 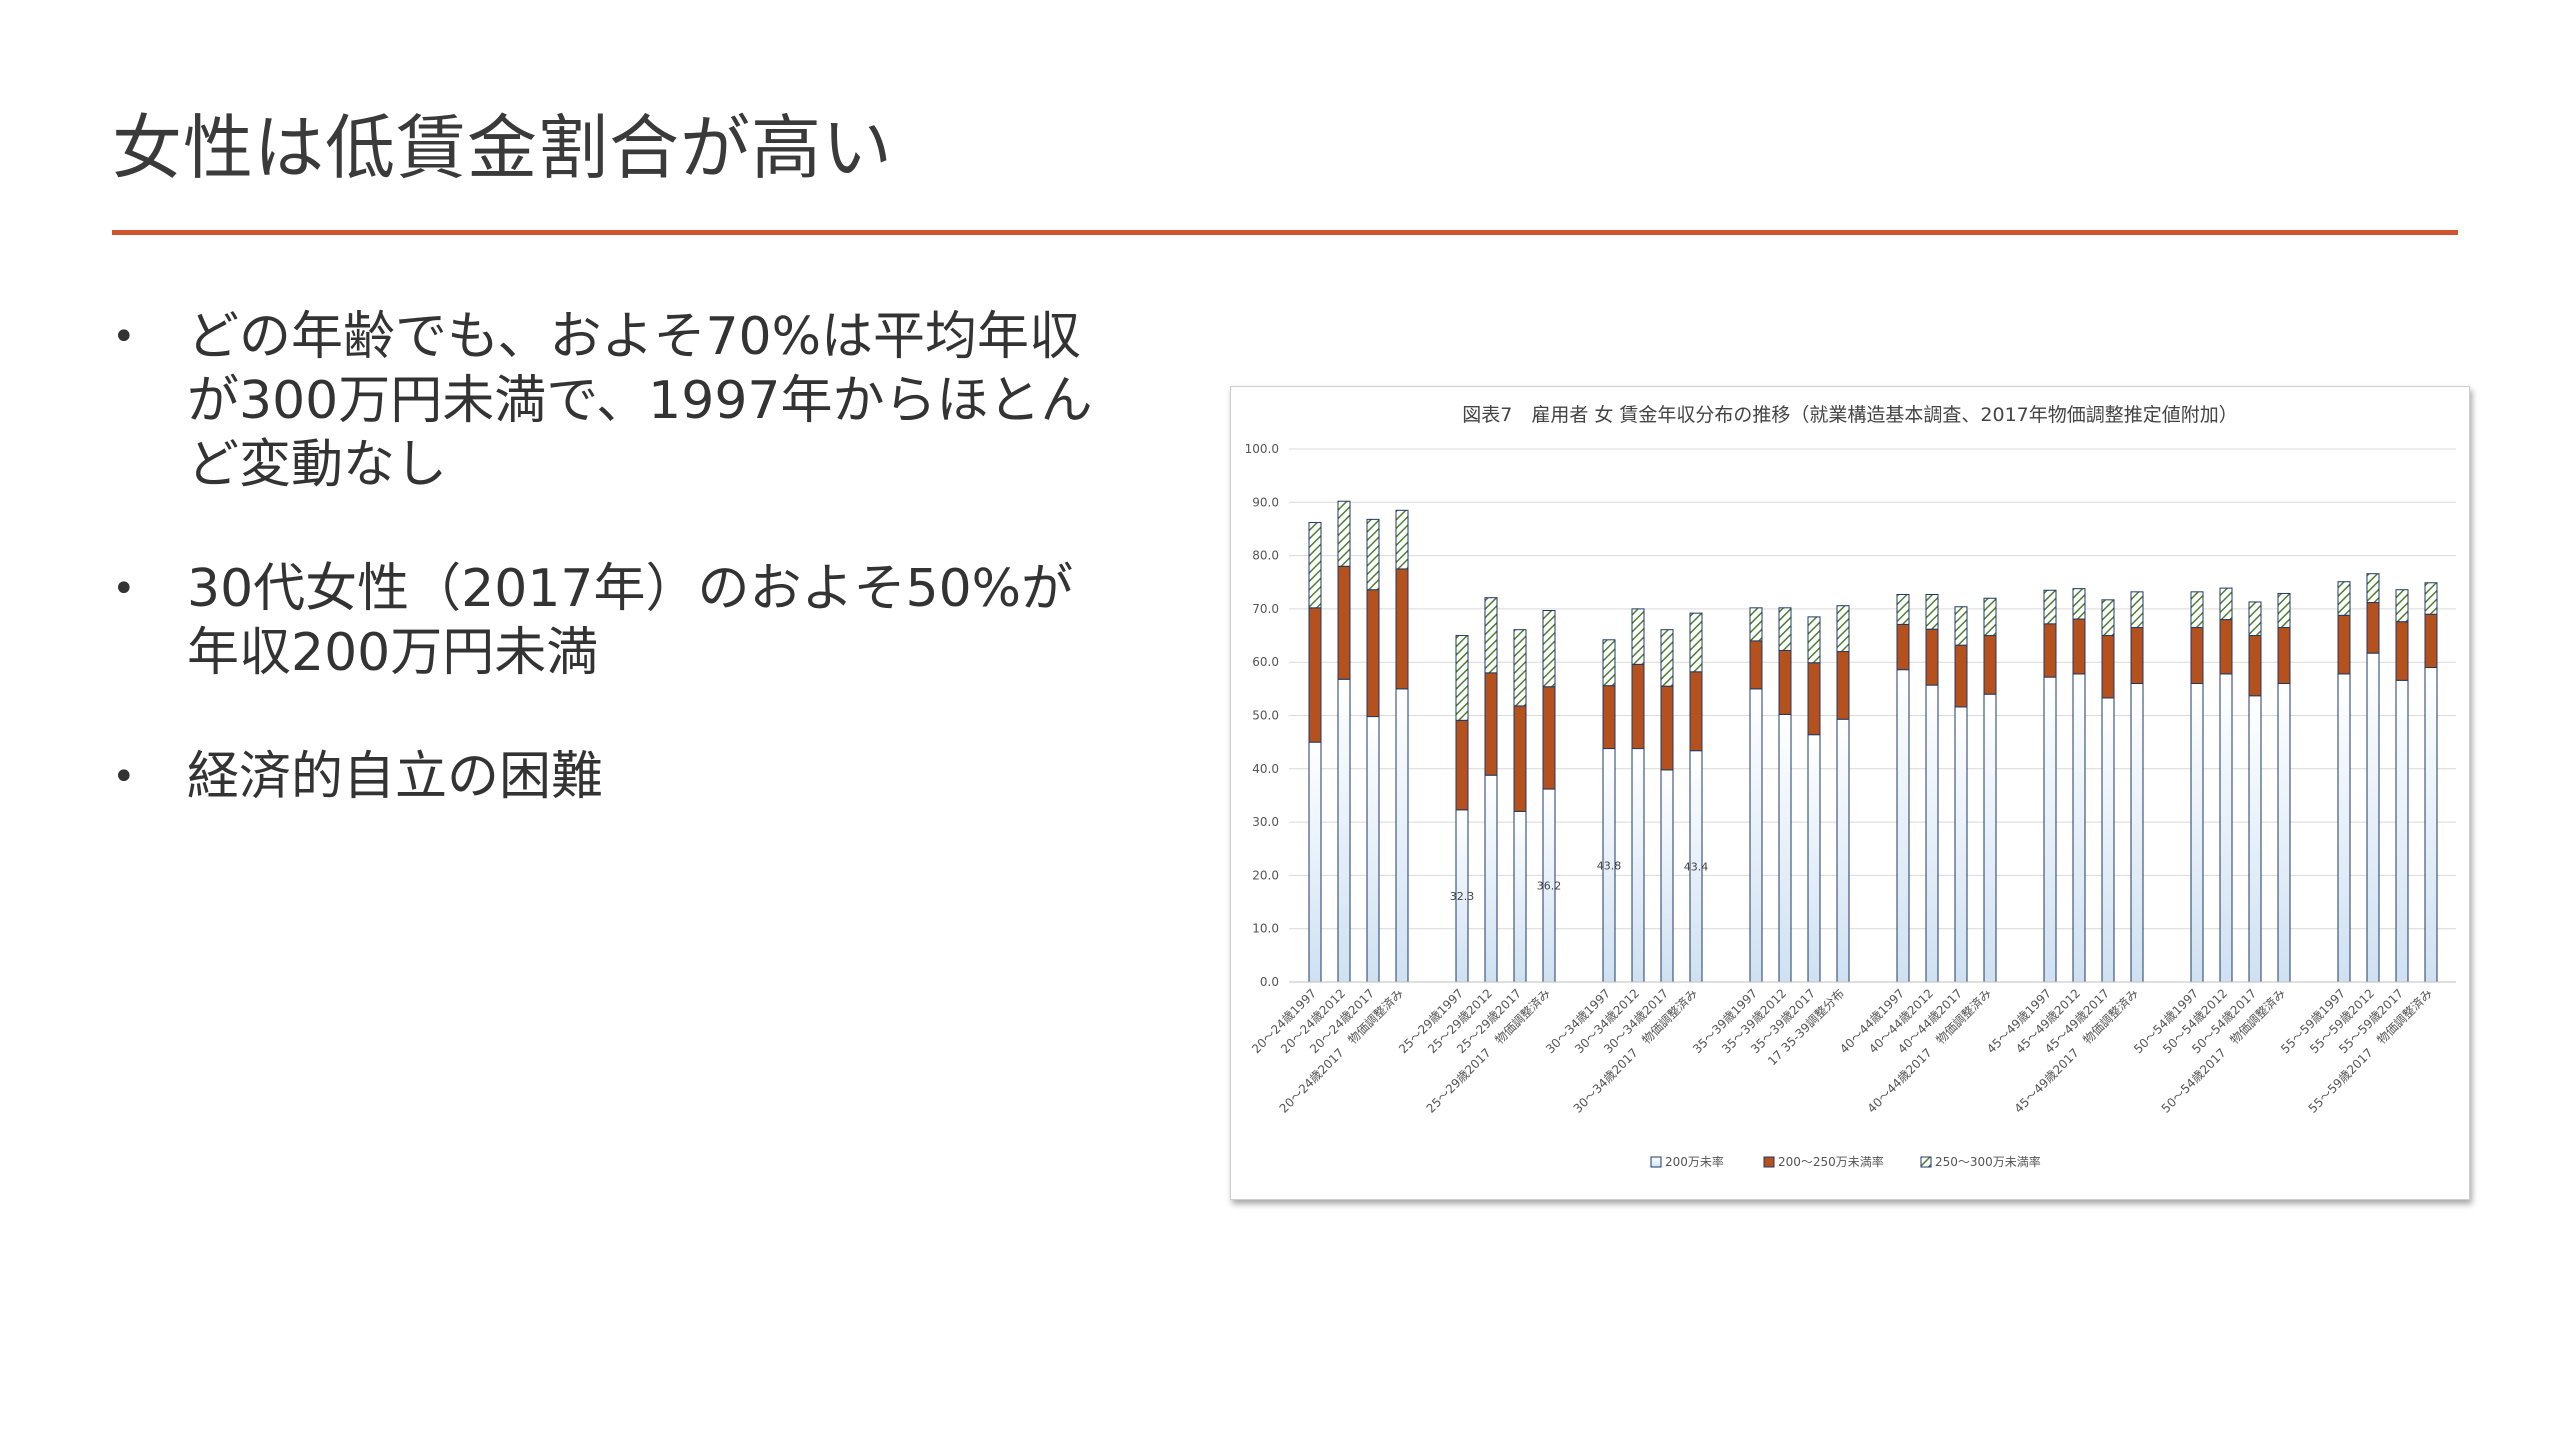 What do you see at coordinates (1265, 662) in the screenshot?
I see `y-tick-label: 60.0` at bounding box center [1265, 662].